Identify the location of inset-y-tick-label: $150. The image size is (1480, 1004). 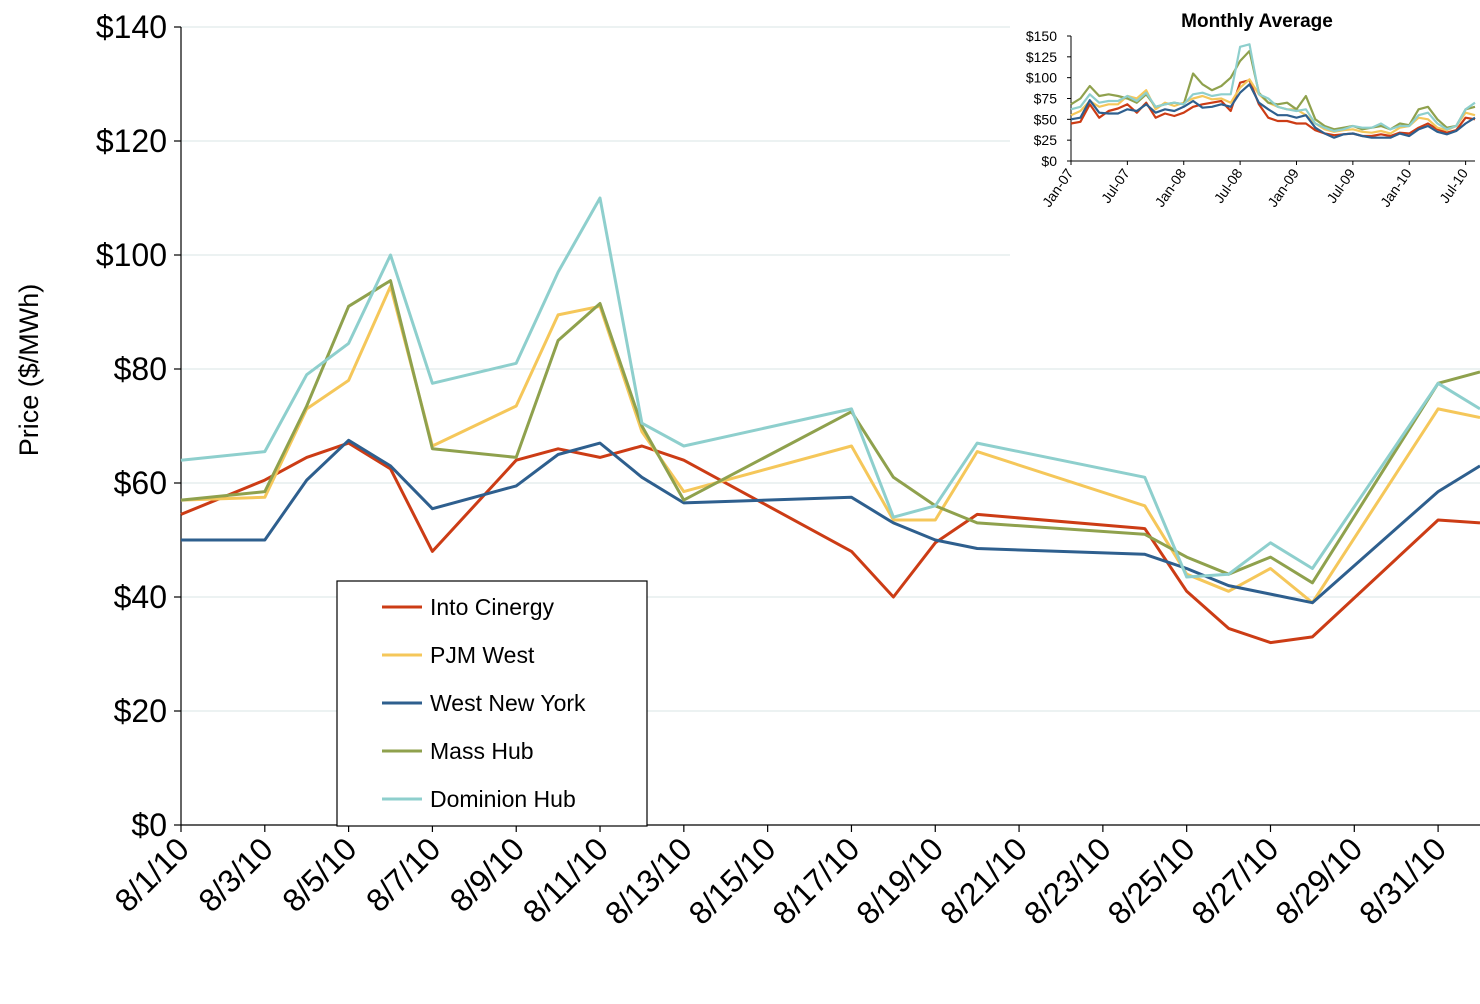
(1041, 36).